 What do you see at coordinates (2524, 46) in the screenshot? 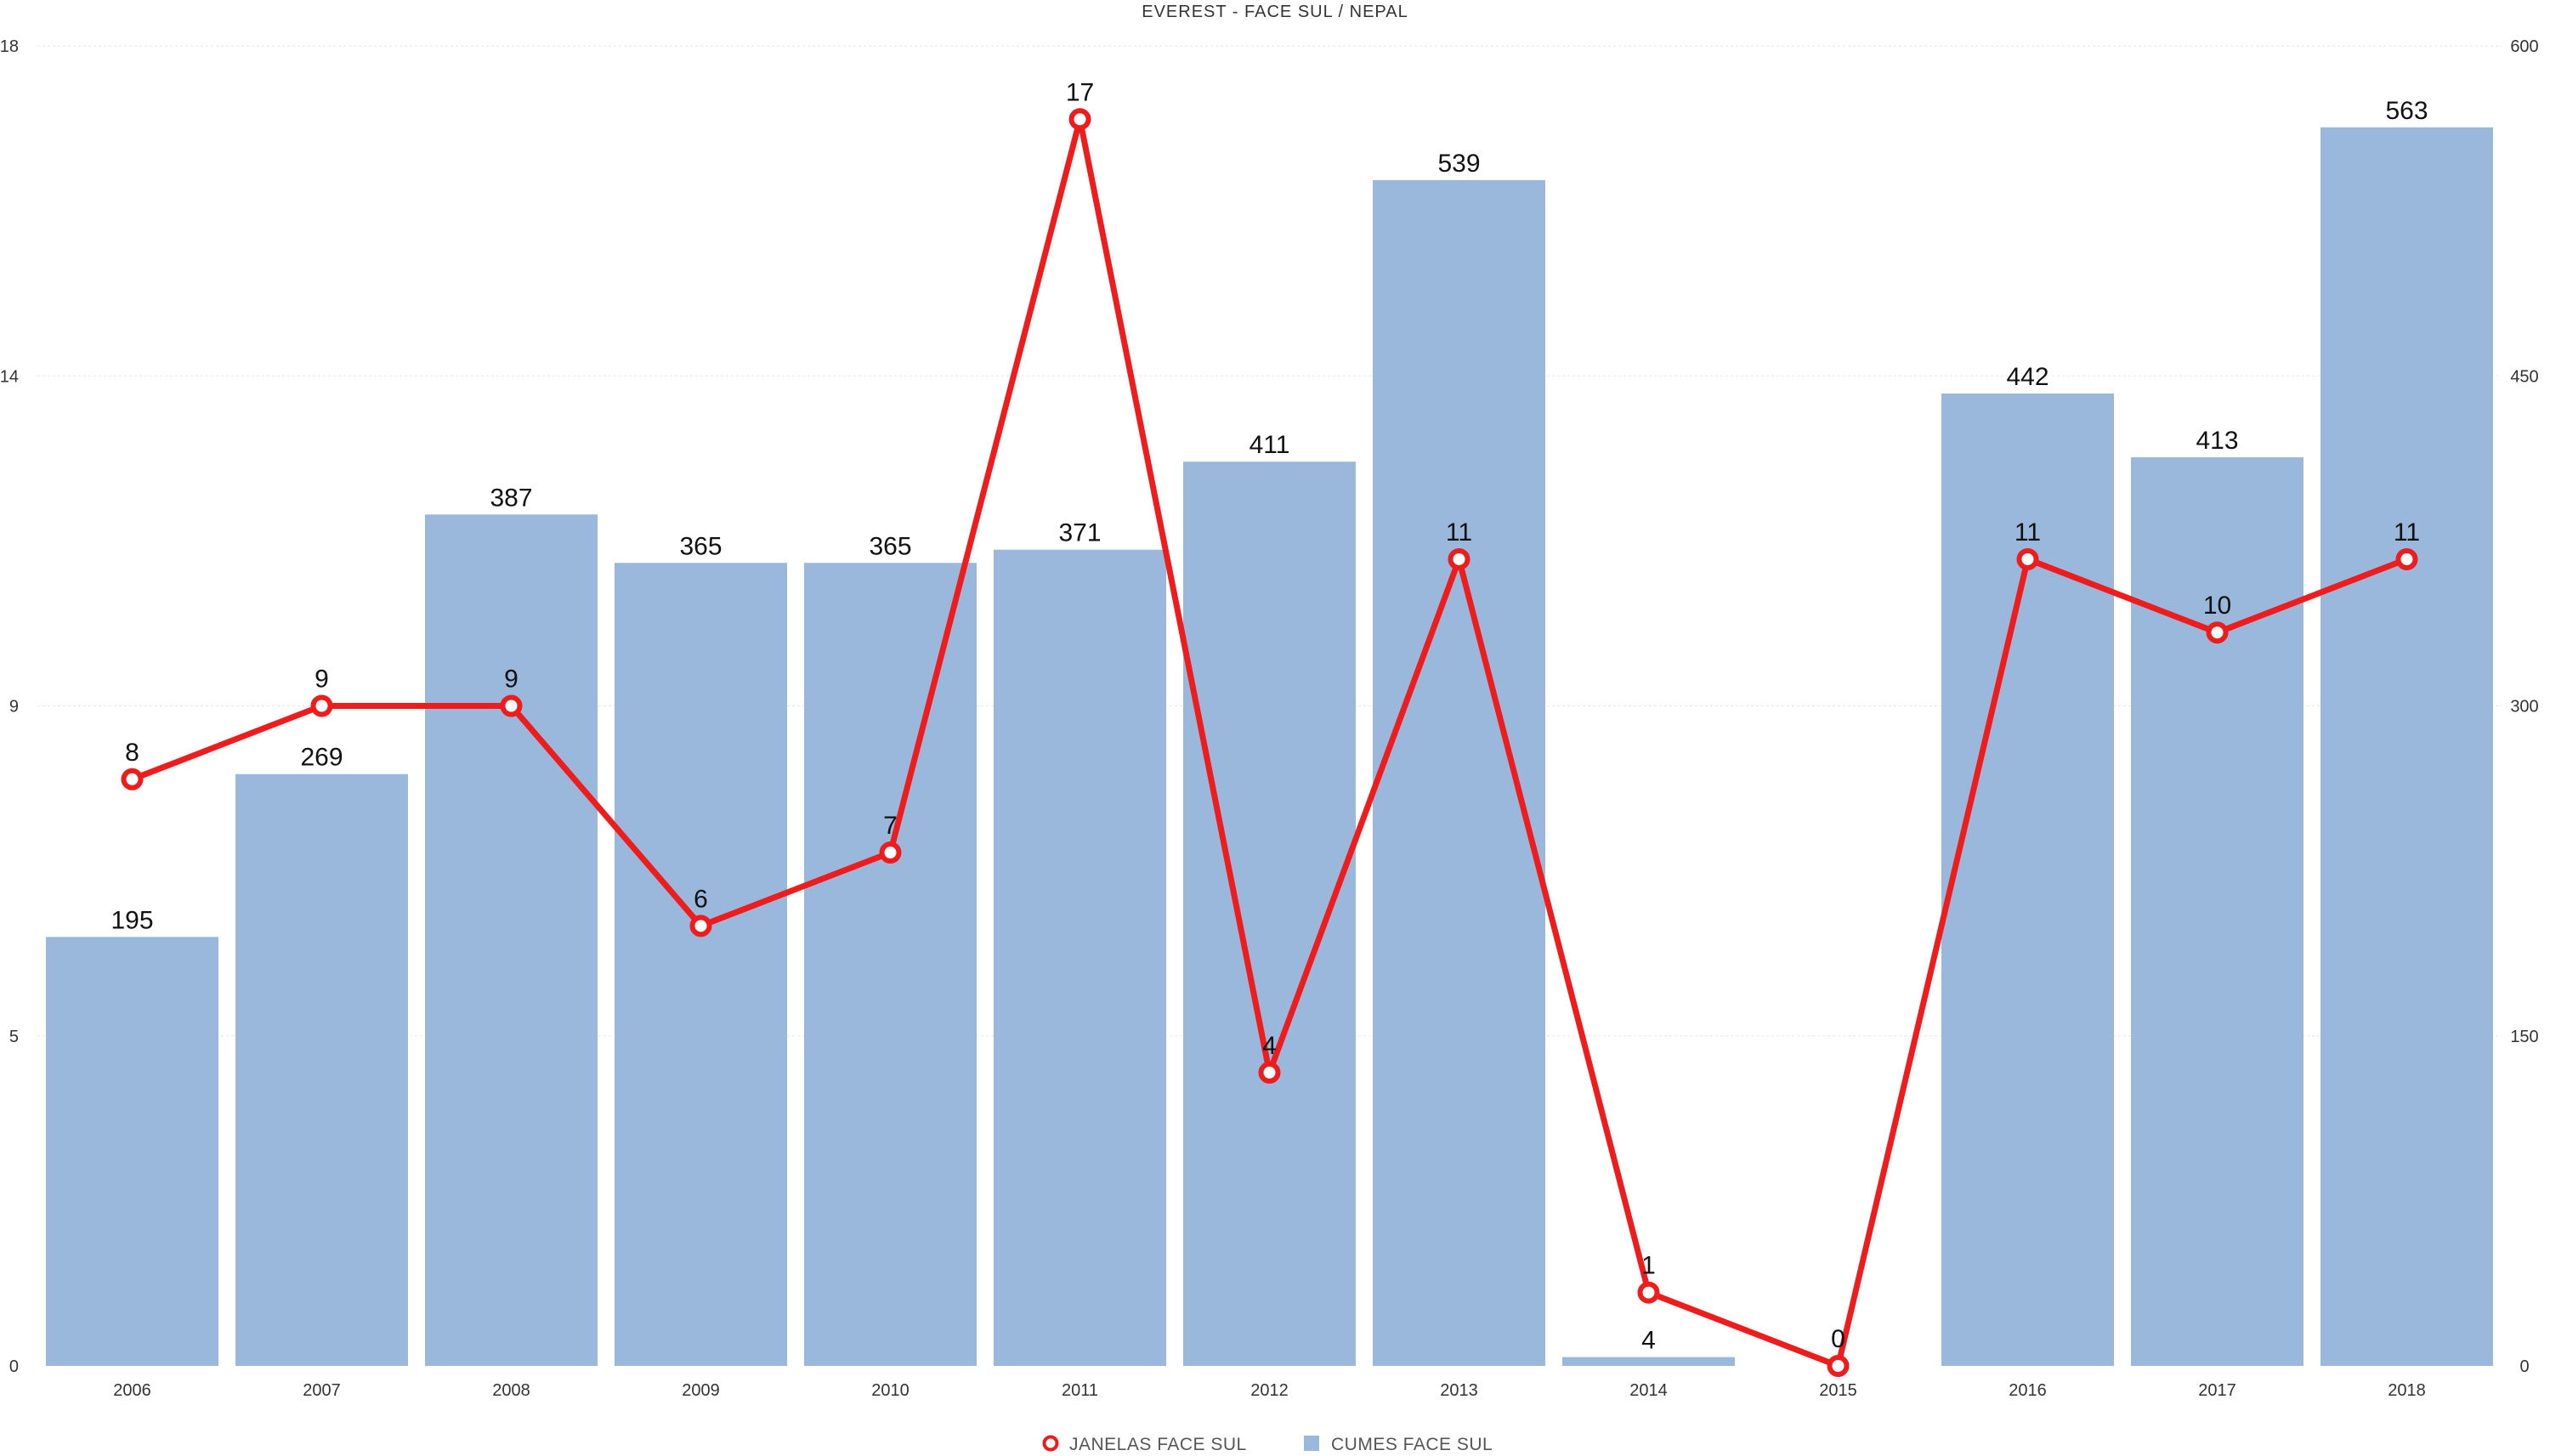
I see `right-tick-label: 600` at bounding box center [2524, 46].